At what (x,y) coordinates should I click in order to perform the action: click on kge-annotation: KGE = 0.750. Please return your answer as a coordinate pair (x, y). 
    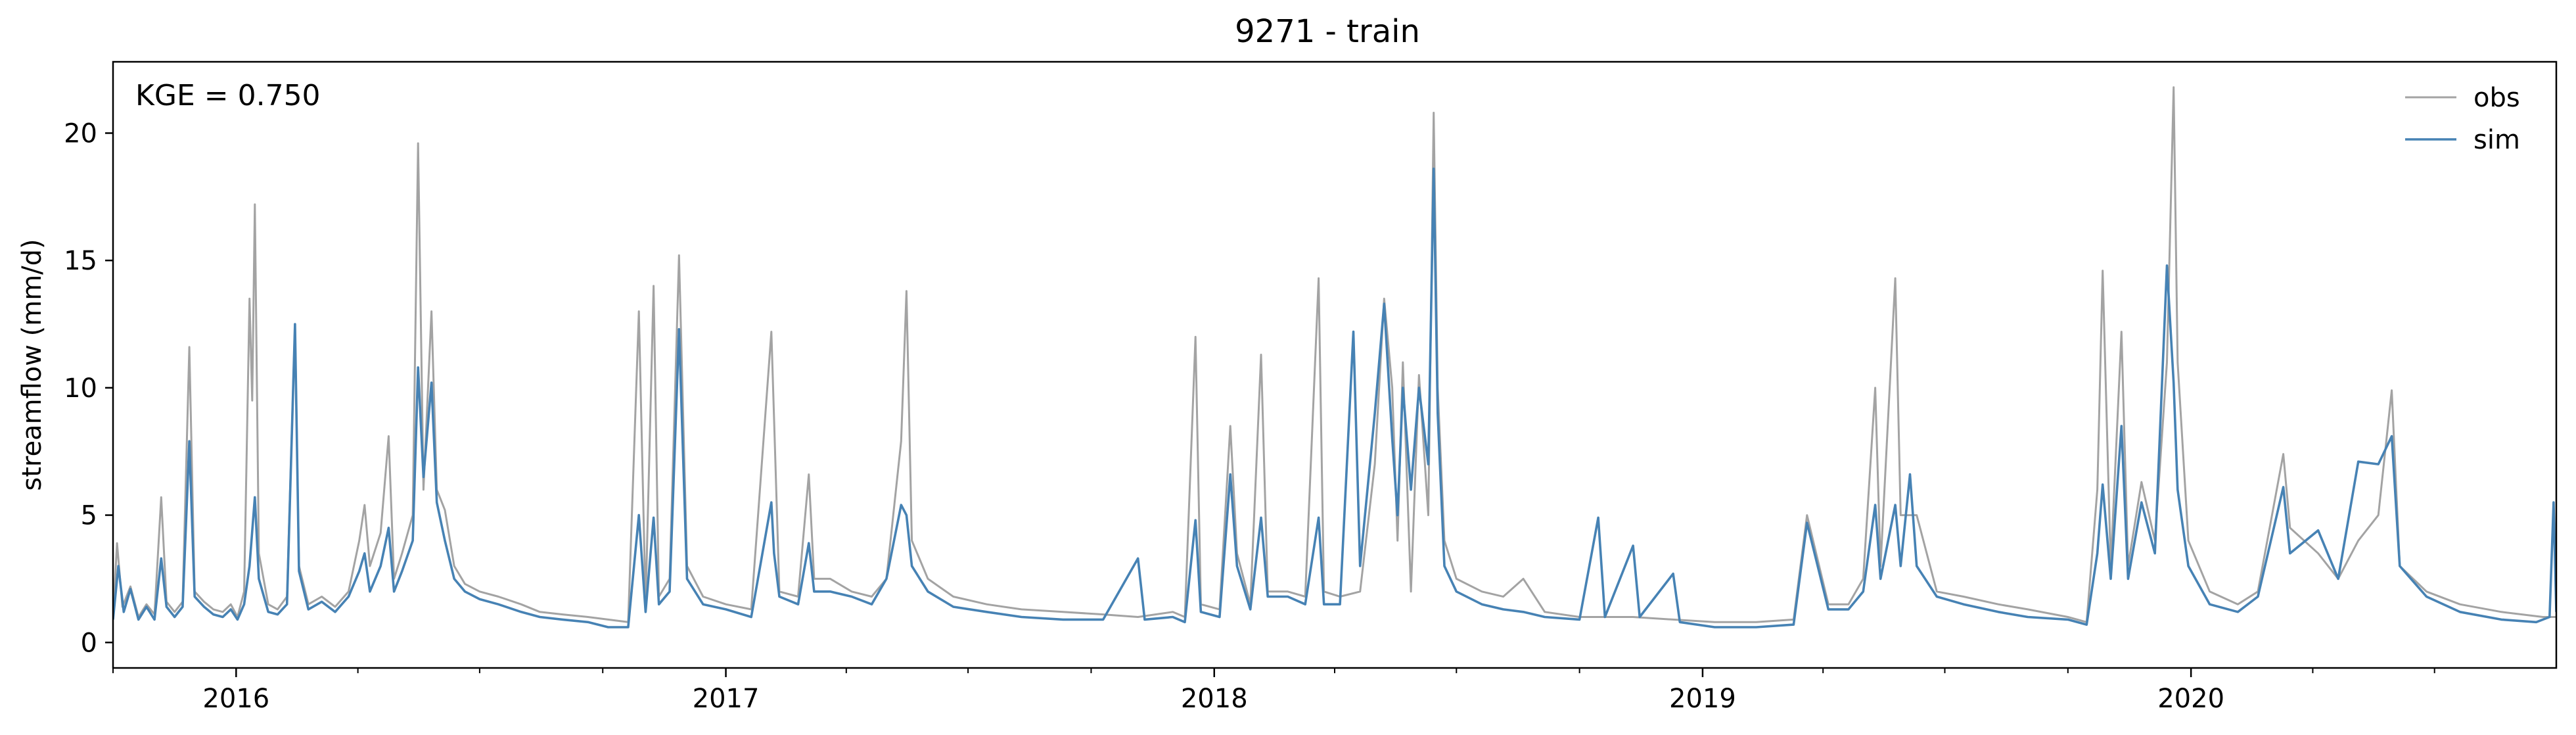
    Looking at the image, I should click on (228, 96).